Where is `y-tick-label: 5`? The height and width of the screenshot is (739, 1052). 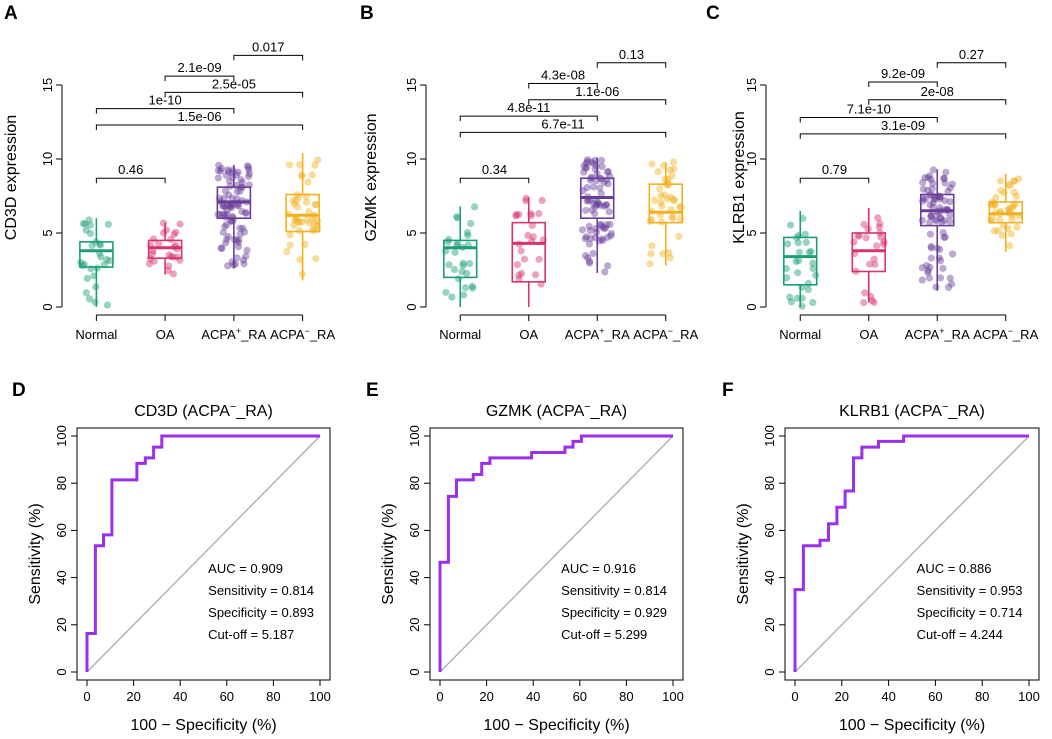 y-tick-label: 5 is located at coordinates (47, 232).